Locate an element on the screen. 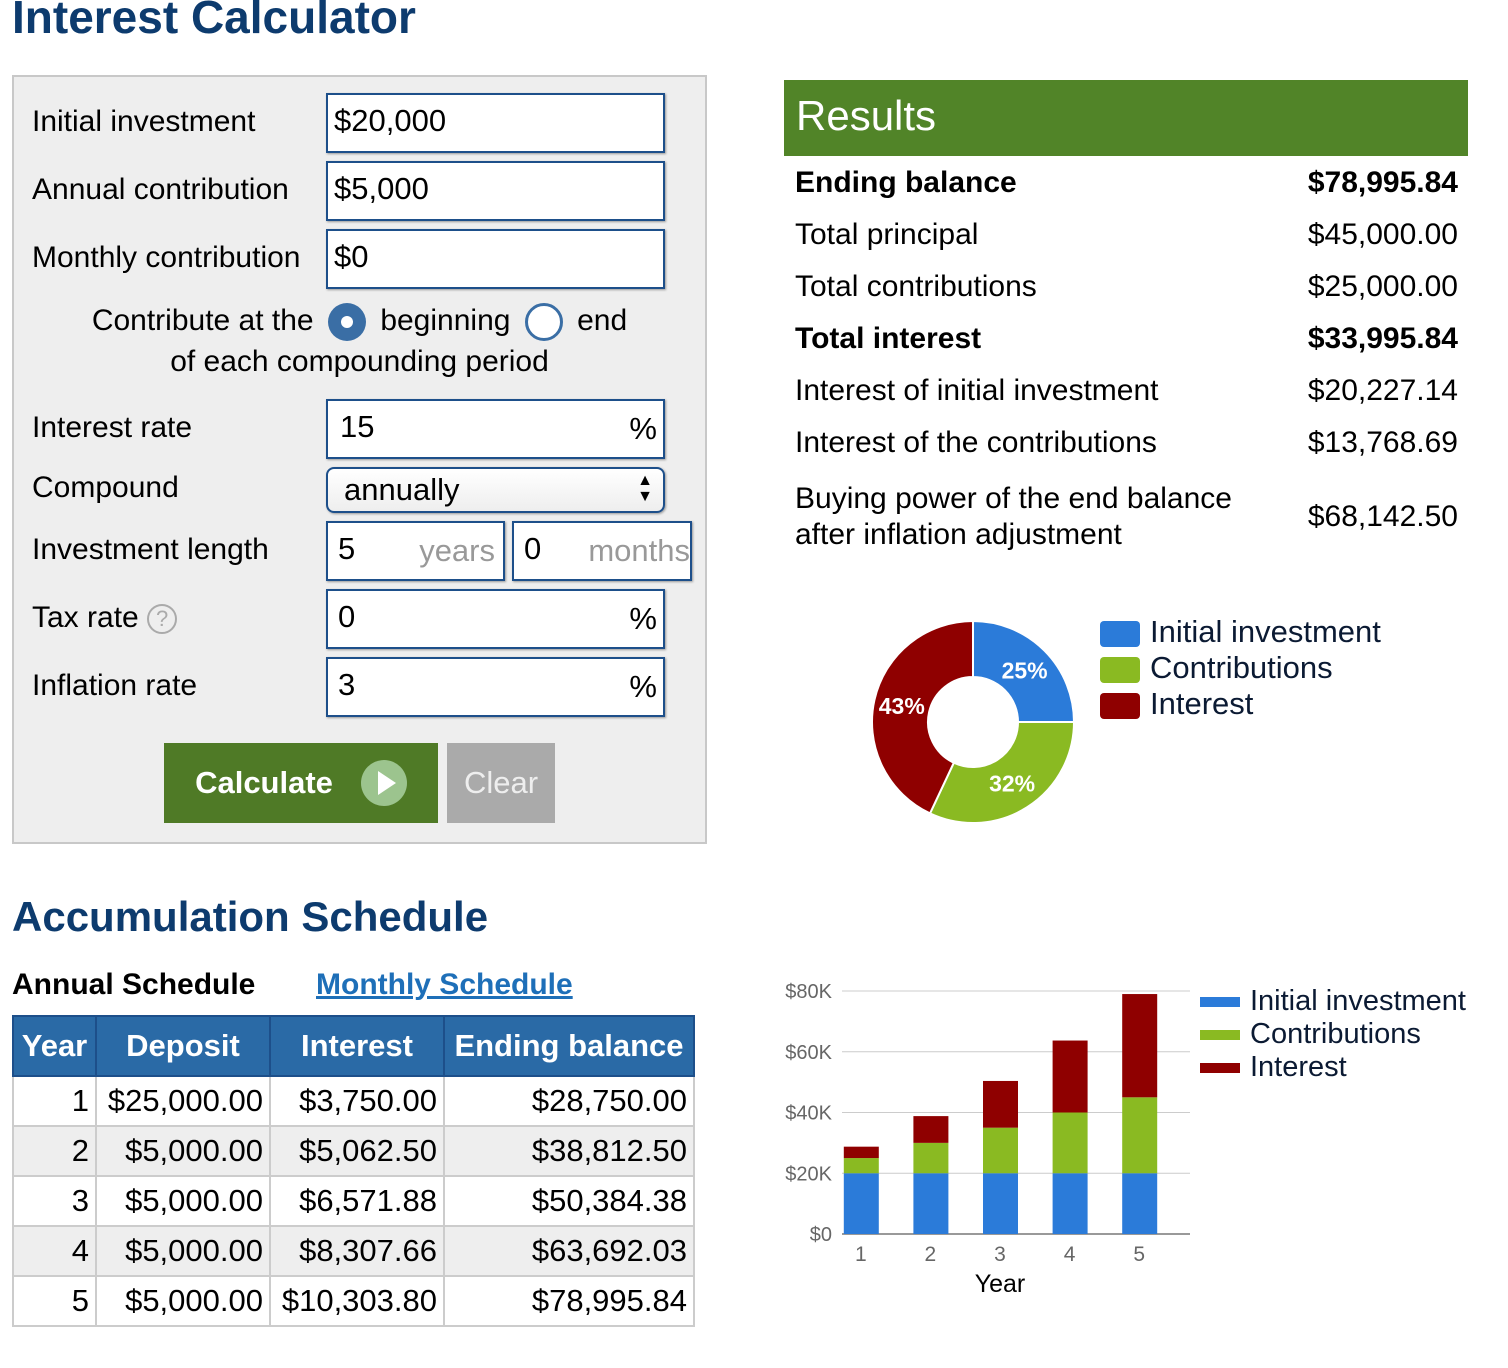  clear-button: Clear is located at coordinates (501, 783).